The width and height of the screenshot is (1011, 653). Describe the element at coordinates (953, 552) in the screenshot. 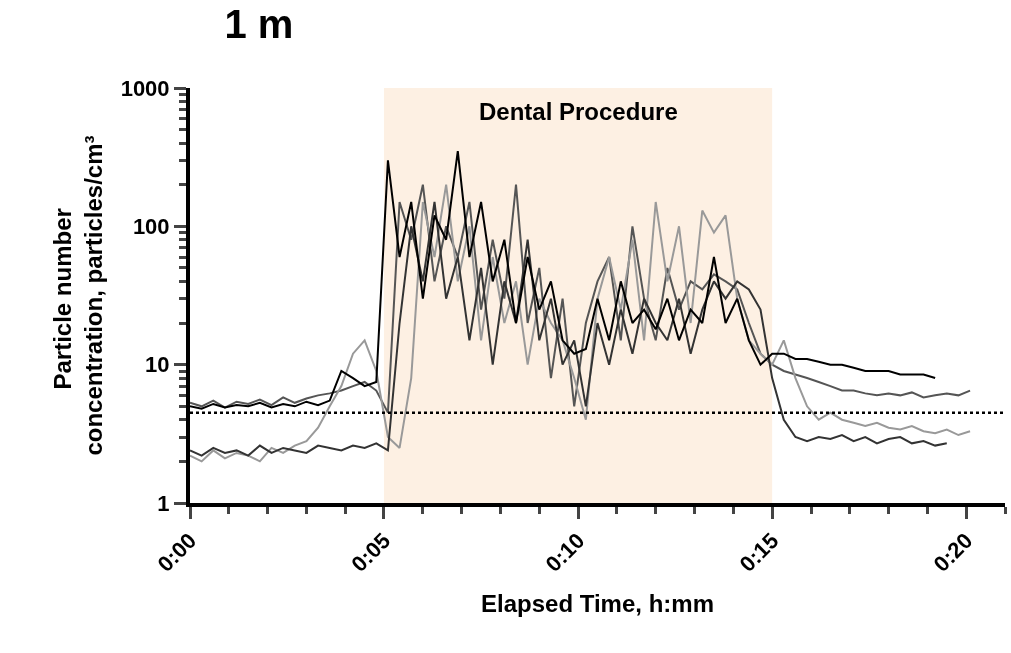

I see `x-tick-label: 0:20` at that location.